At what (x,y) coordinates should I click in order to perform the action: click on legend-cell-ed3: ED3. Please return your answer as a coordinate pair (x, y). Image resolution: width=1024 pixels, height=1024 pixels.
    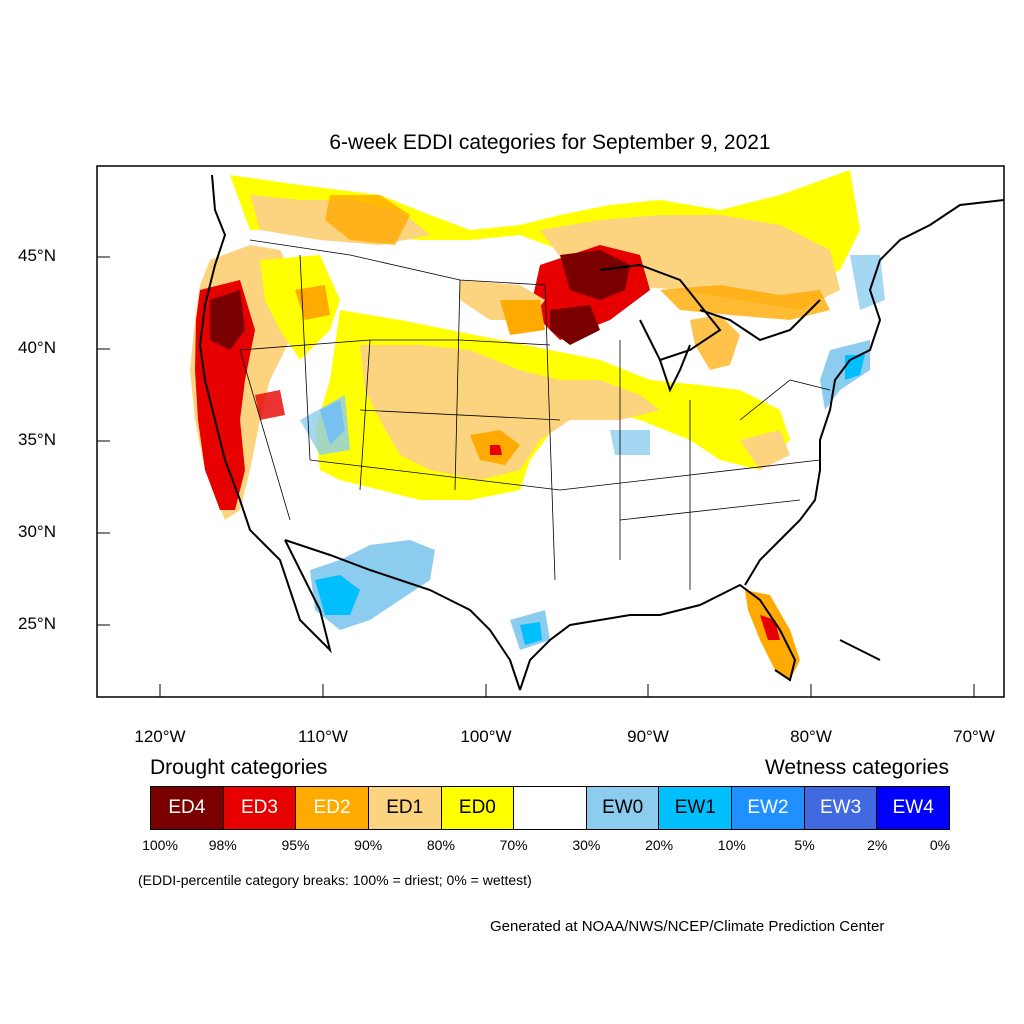
    Looking at the image, I should click on (260, 808).